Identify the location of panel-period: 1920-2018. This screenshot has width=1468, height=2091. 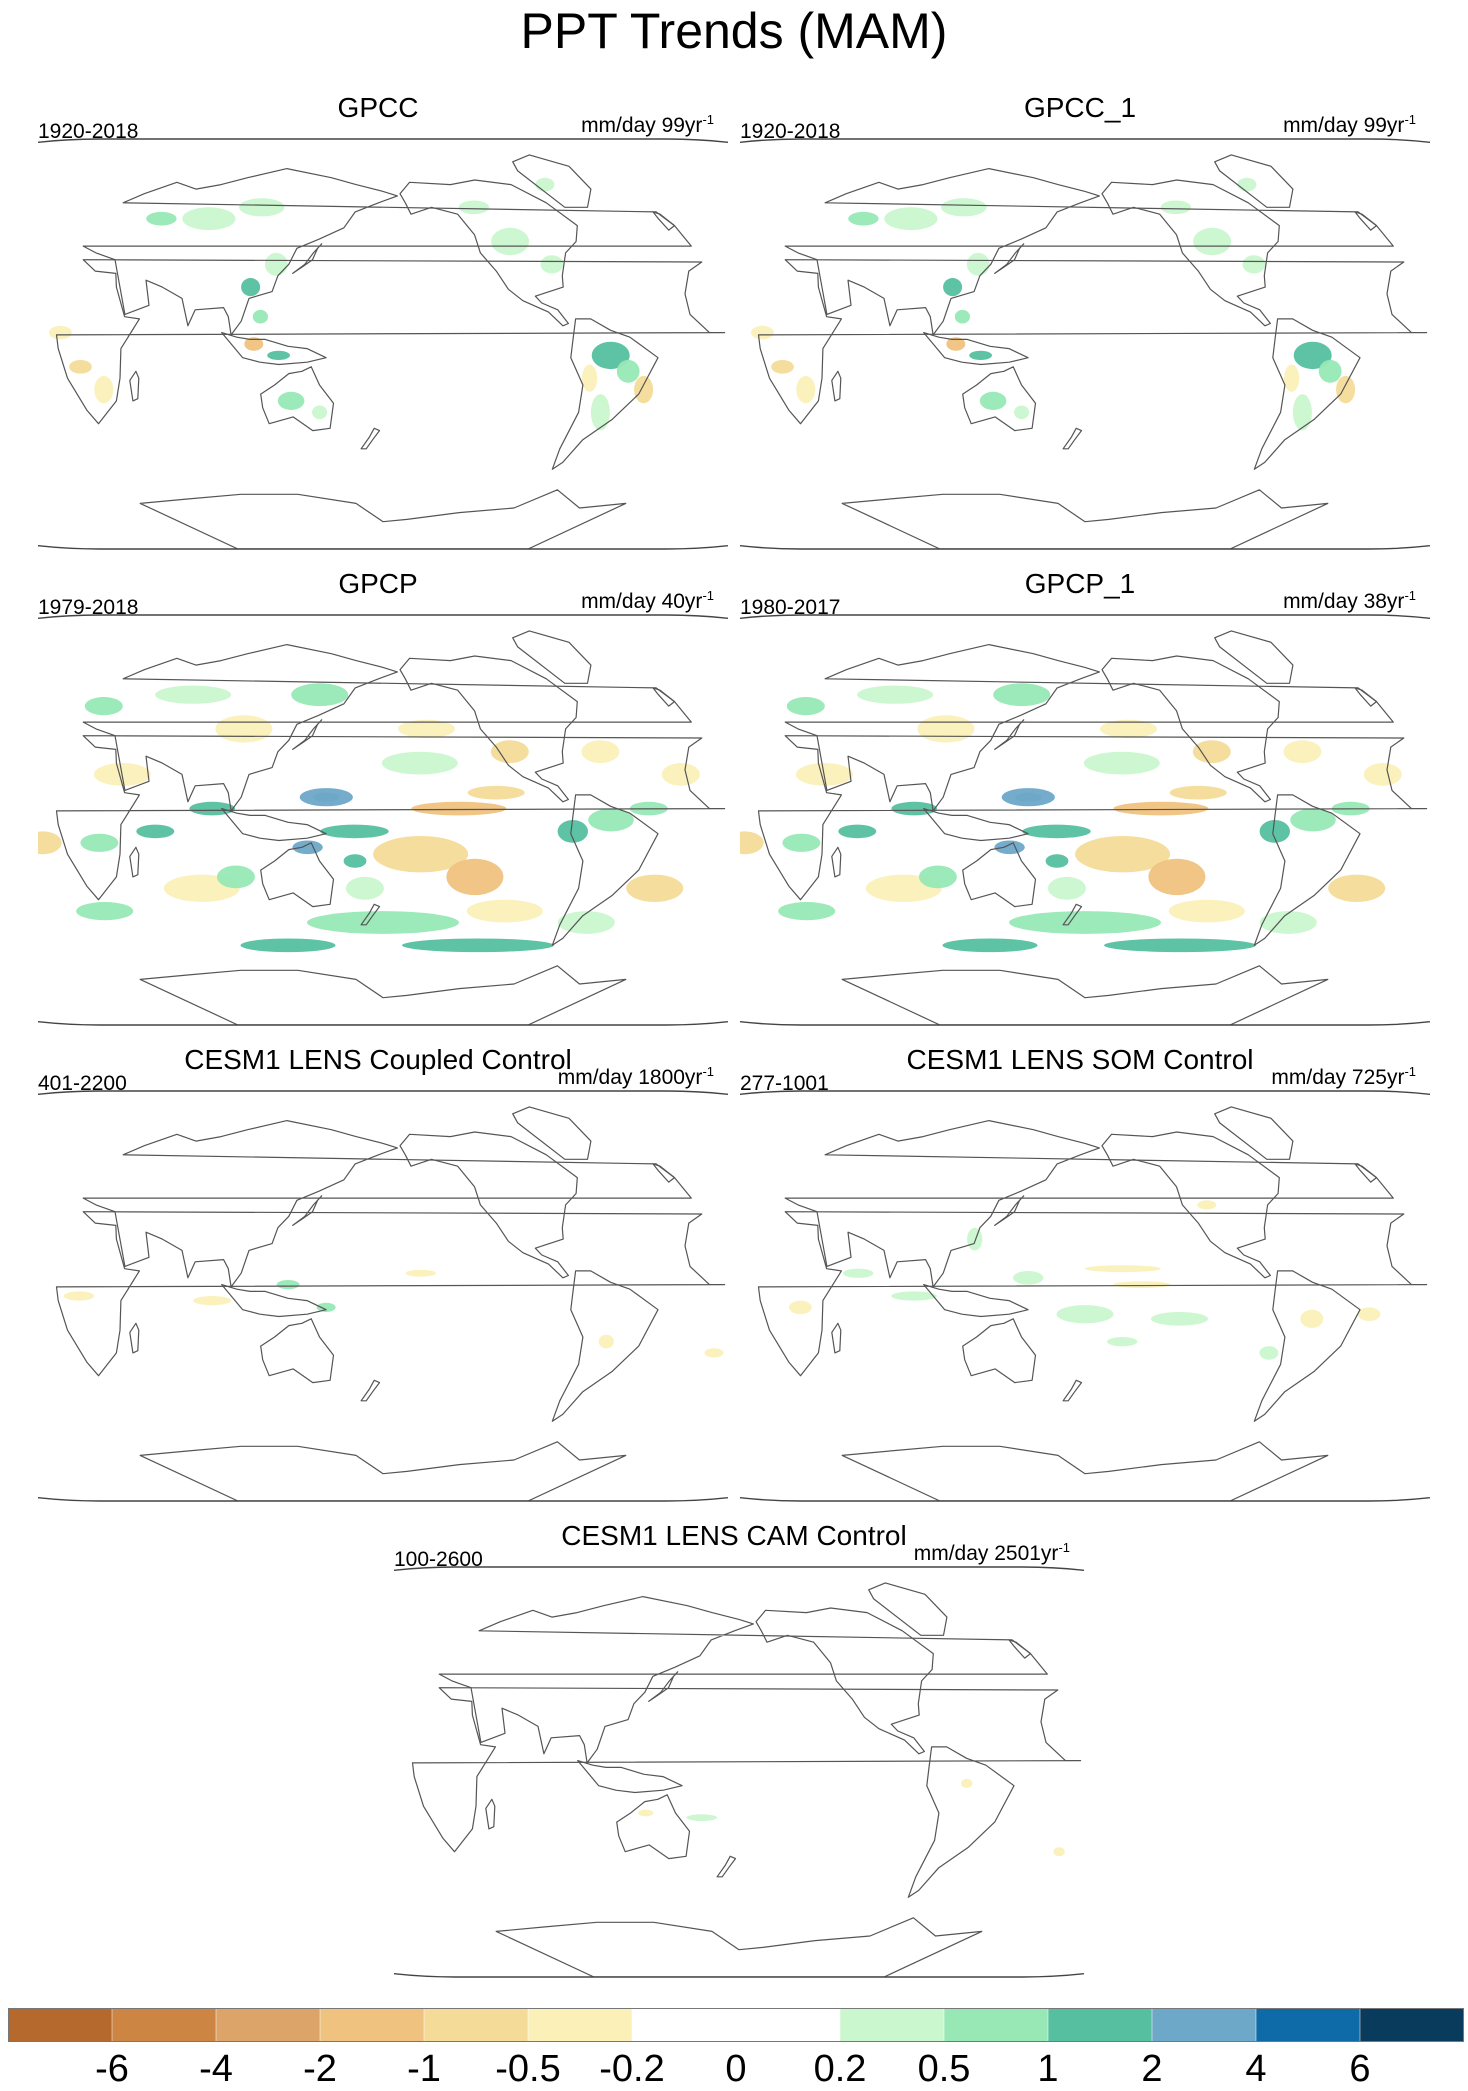
(790, 131).